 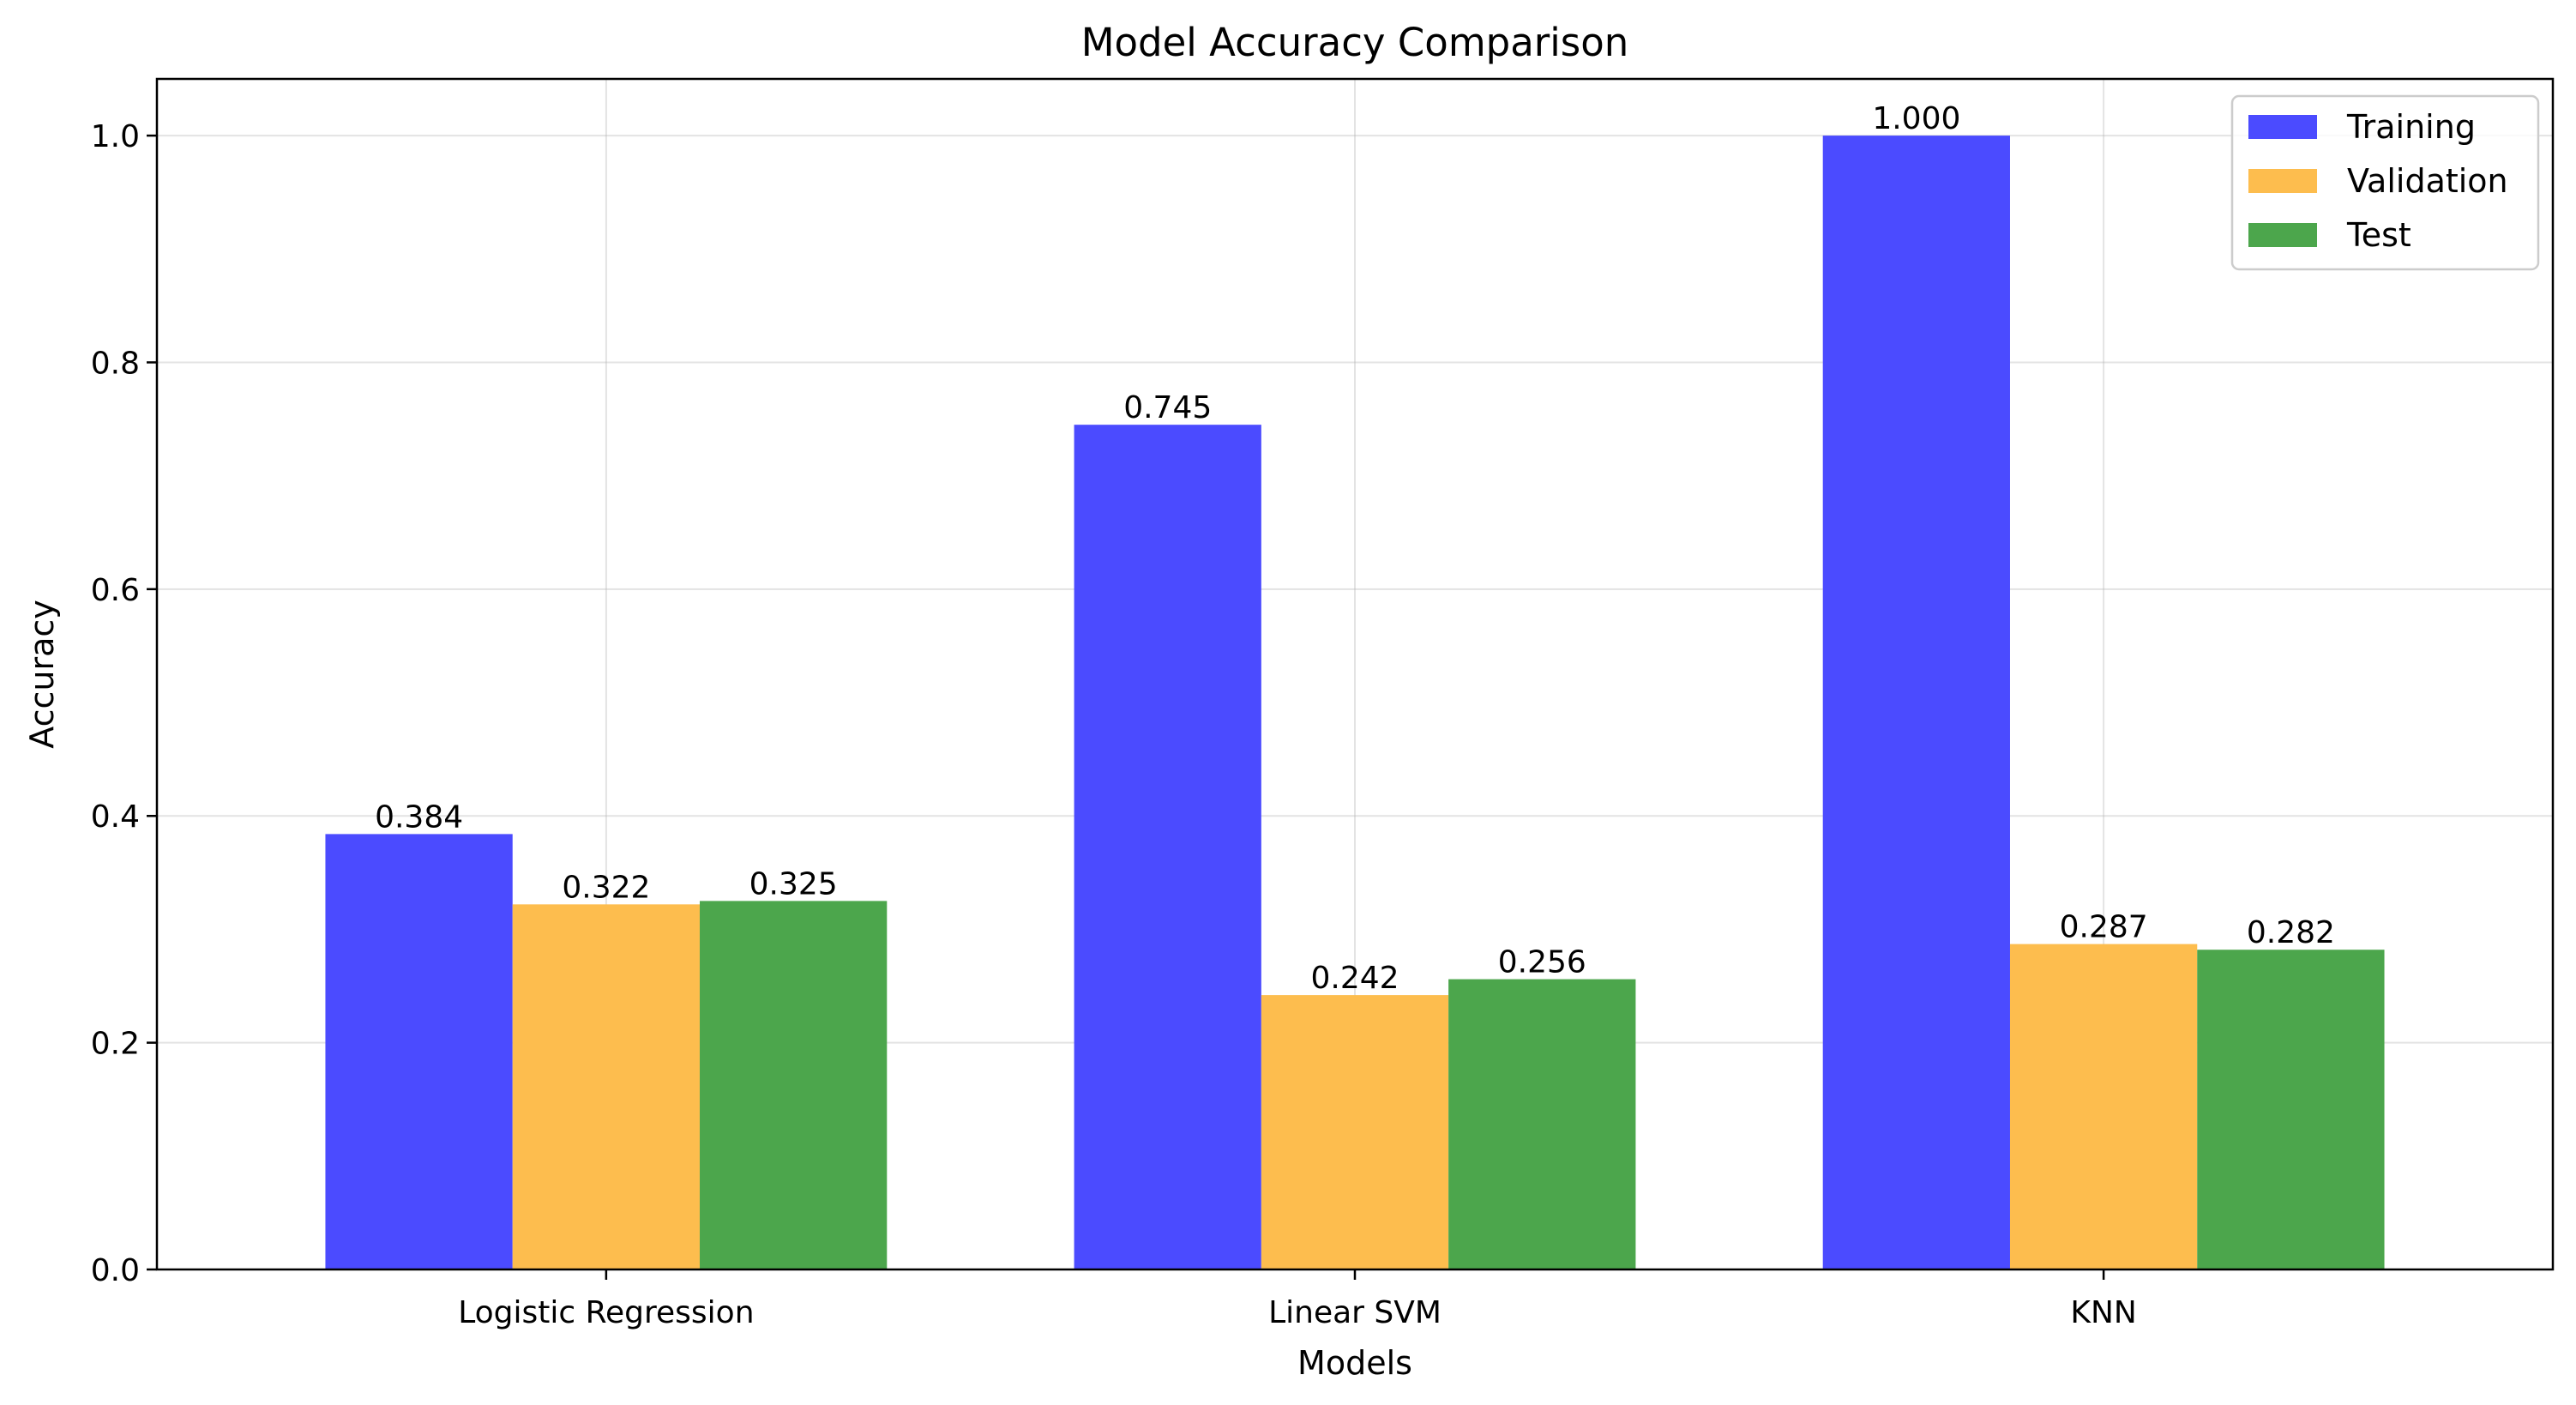 What do you see at coordinates (1355, 42) in the screenshot?
I see `chart-title: Model Accuracy Comparison` at bounding box center [1355, 42].